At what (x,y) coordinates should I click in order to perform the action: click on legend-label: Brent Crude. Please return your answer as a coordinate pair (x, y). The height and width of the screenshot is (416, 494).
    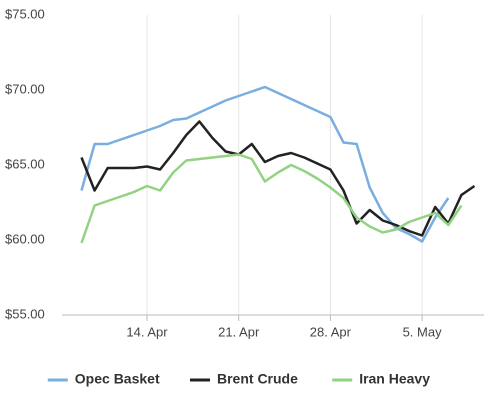
    Looking at the image, I should click on (257, 379).